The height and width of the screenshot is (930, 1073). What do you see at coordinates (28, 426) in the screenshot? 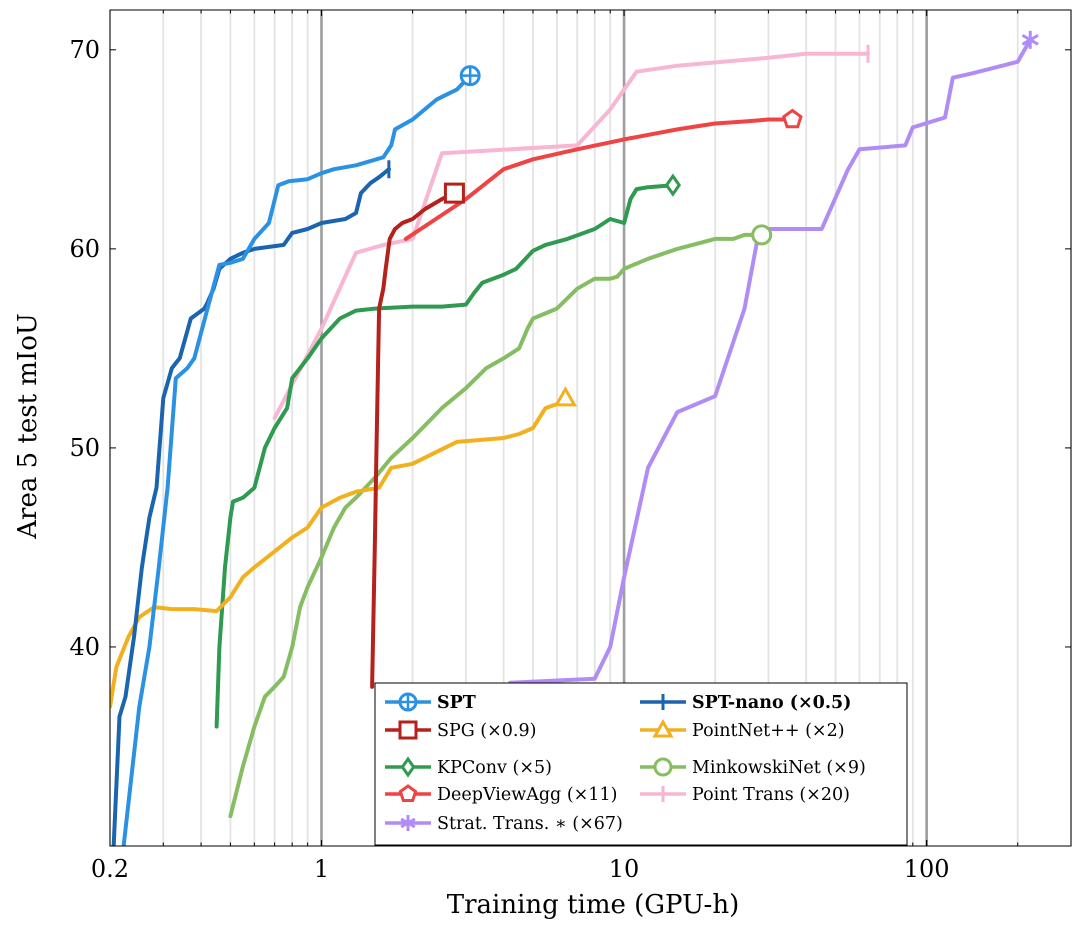
I see `y-axis-label: Area 5 test mIoU` at bounding box center [28, 426].